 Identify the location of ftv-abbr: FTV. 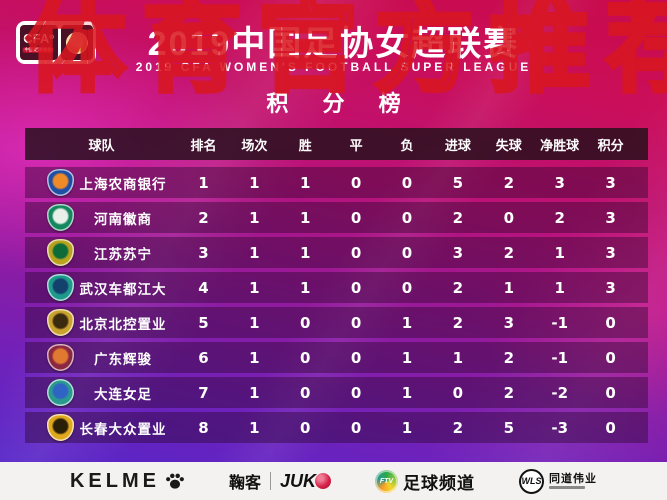
(386, 481).